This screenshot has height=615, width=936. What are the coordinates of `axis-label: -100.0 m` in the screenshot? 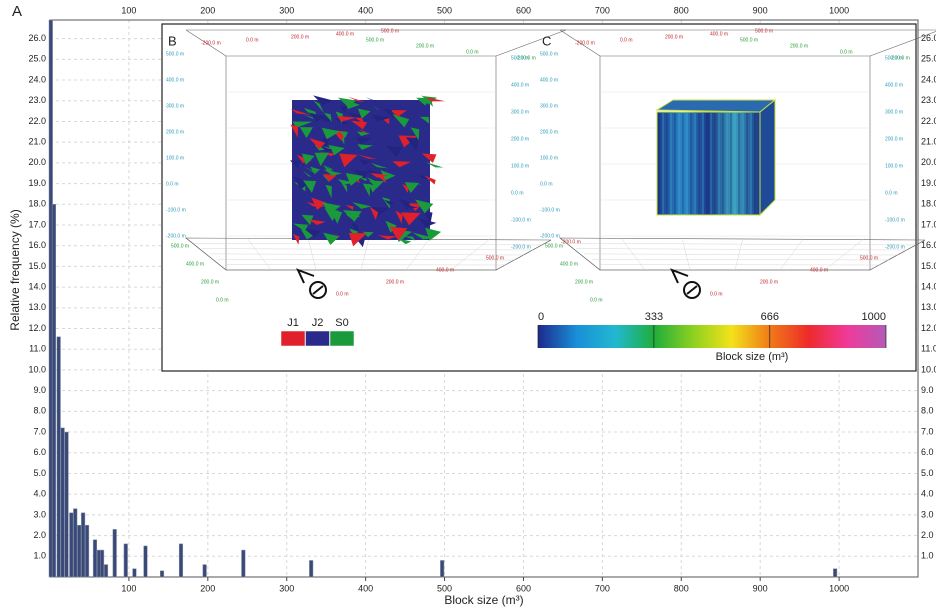 It's located at (176, 210).